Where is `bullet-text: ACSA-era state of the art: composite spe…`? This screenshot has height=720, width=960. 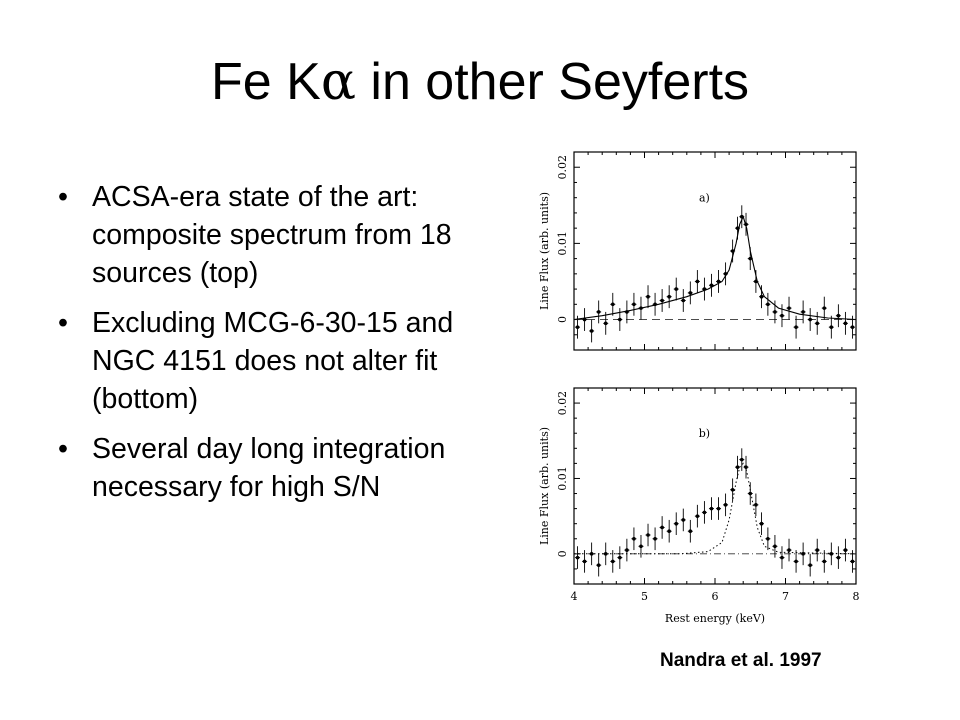
bullet-text: ACSA-era state of the art: composite spe… is located at coordinates (272, 235).